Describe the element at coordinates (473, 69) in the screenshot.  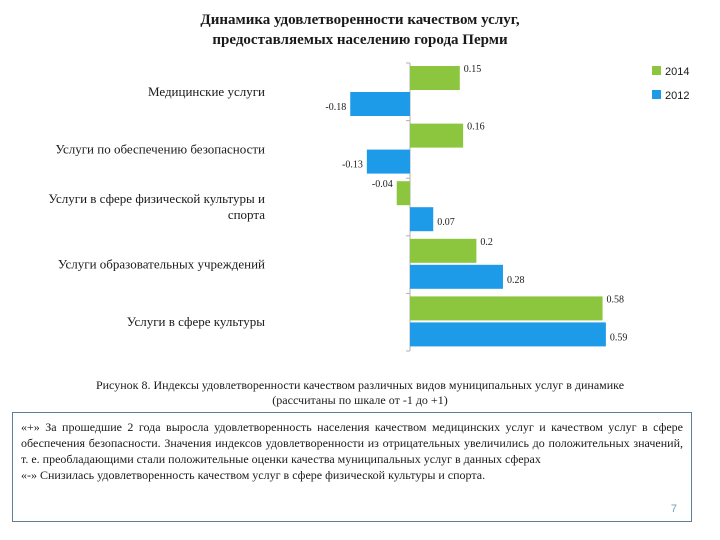
I see `data-label-2014-1: 0.15` at that location.